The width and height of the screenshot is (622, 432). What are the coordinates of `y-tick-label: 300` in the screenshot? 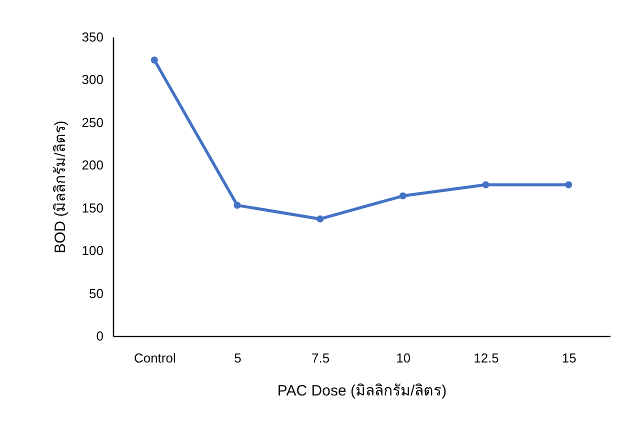 It's located at (93, 80).